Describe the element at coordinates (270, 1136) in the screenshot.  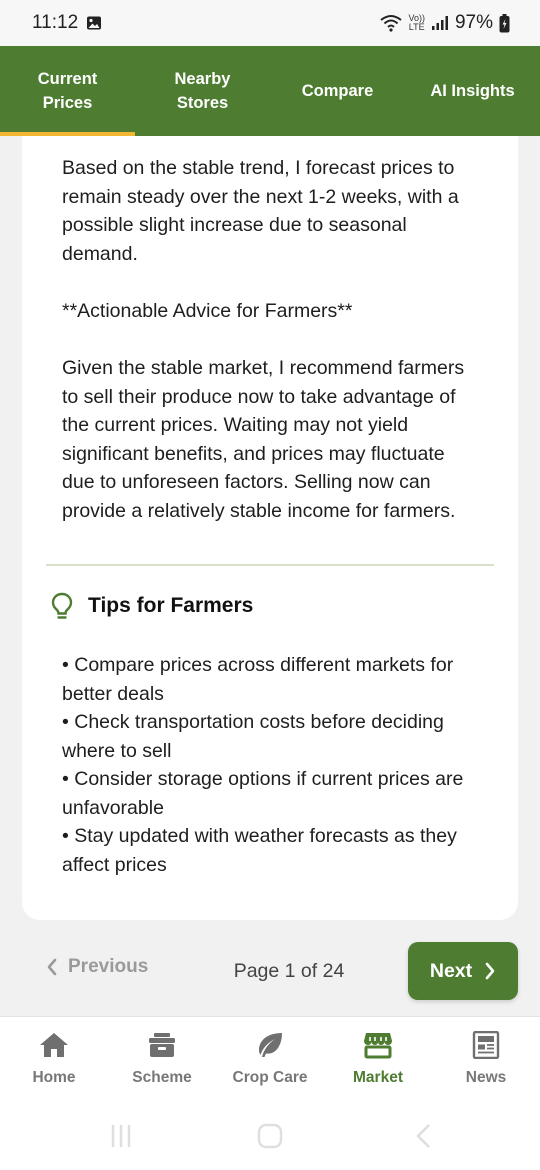
I see `home-circle-icon` at that location.